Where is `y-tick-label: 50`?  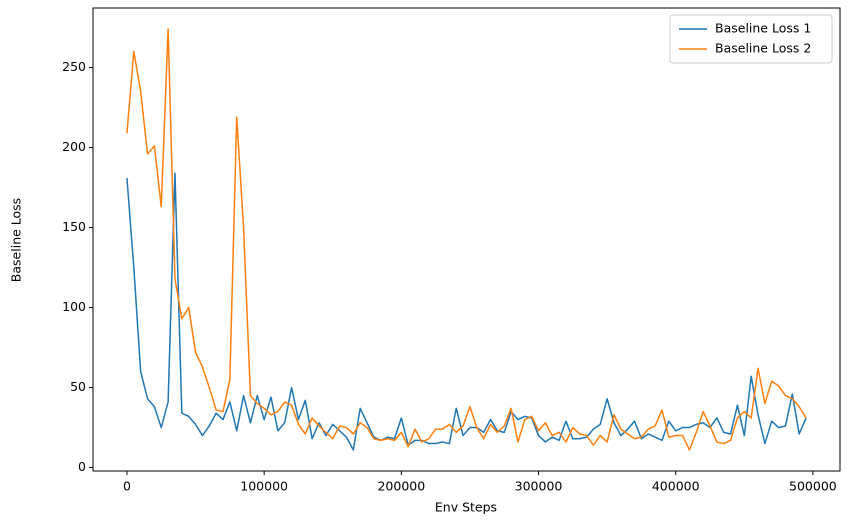 y-tick-label: 50 is located at coordinates (78, 386).